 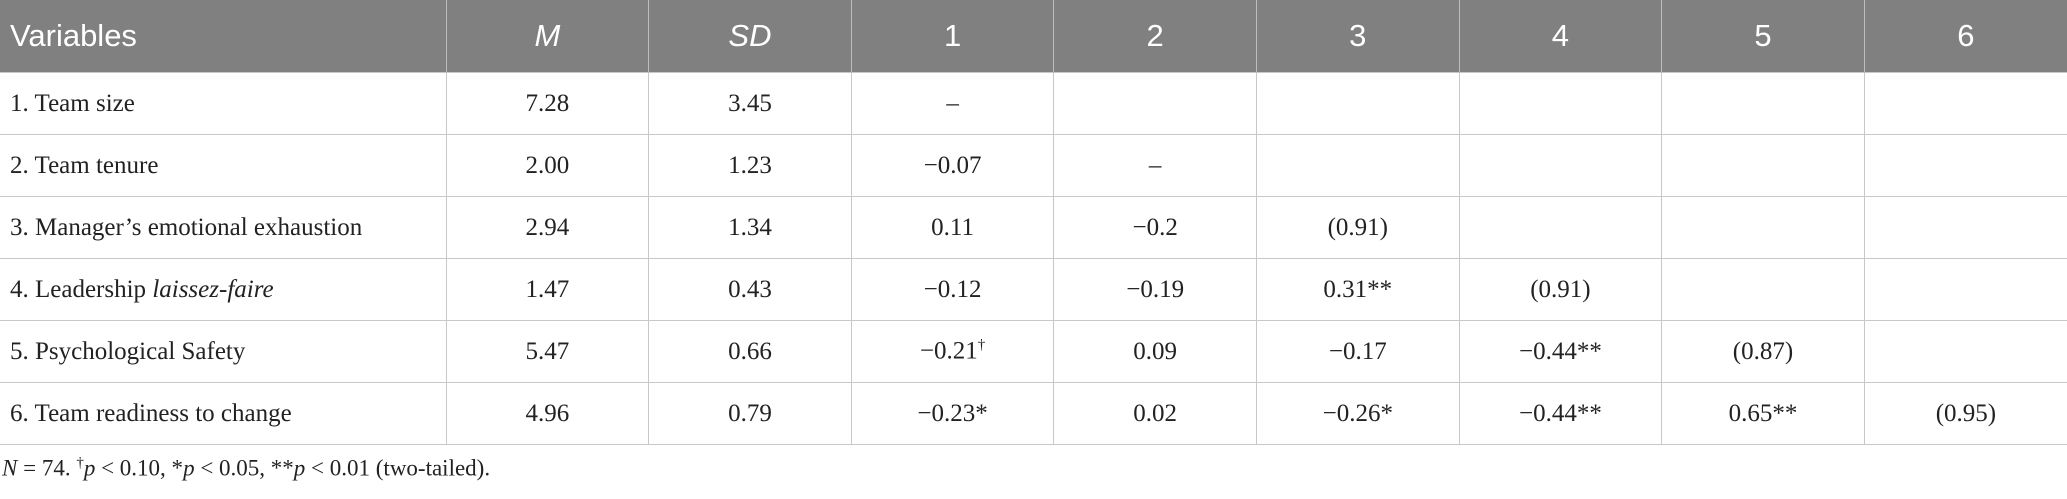 I want to click on table-row: 1. Team size 7.28 3.45–, so click(x=1033, y=103).